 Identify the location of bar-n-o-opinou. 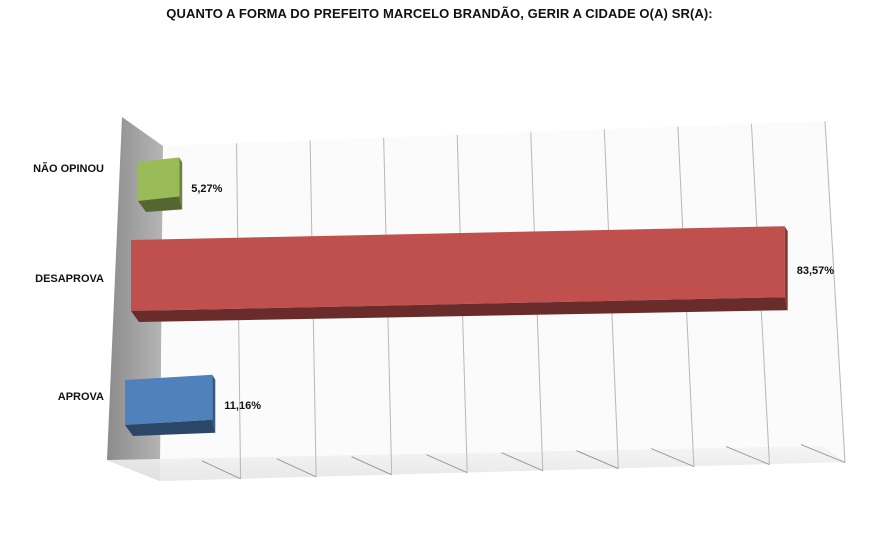
(160, 184).